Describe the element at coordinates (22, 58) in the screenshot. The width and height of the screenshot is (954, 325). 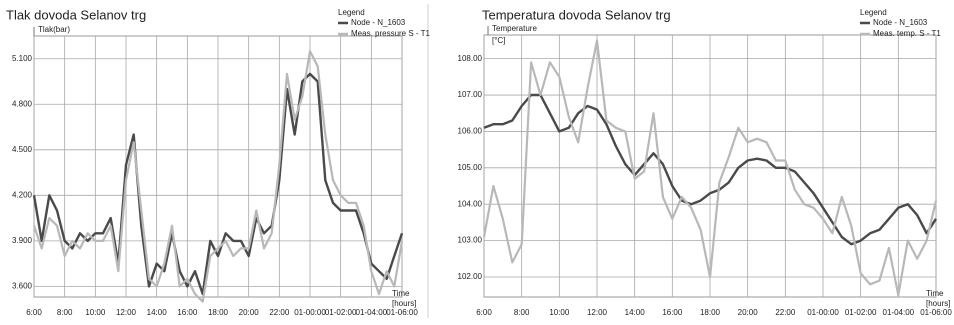
I see `y-tick-label: 5.100` at that location.